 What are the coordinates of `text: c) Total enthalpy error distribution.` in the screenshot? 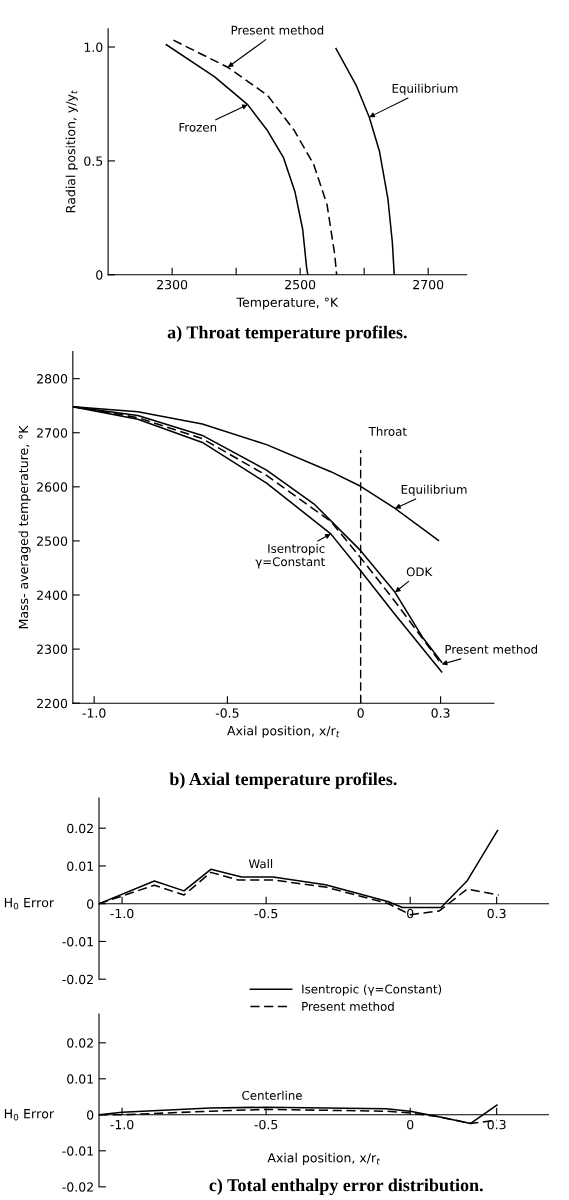 It's located at (346, 1187).